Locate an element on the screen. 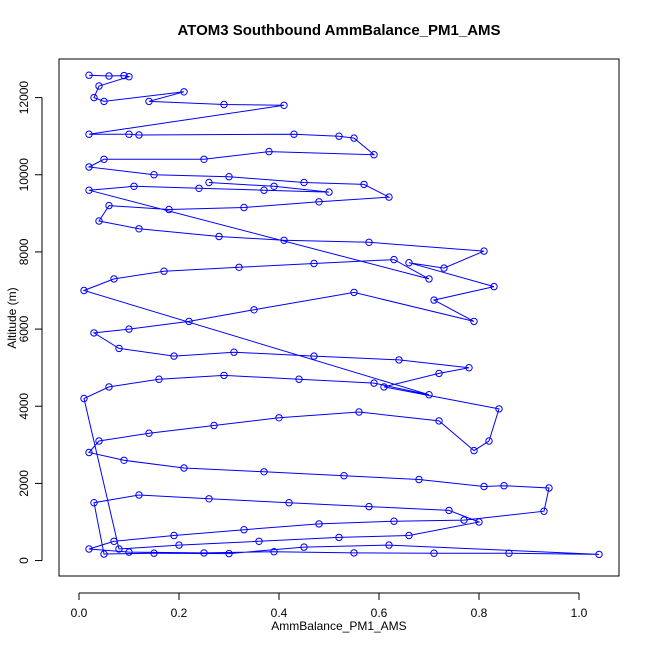 This screenshot has width=650, height=650. y-tick-label: 4000 is located at coordinates (24, 406).